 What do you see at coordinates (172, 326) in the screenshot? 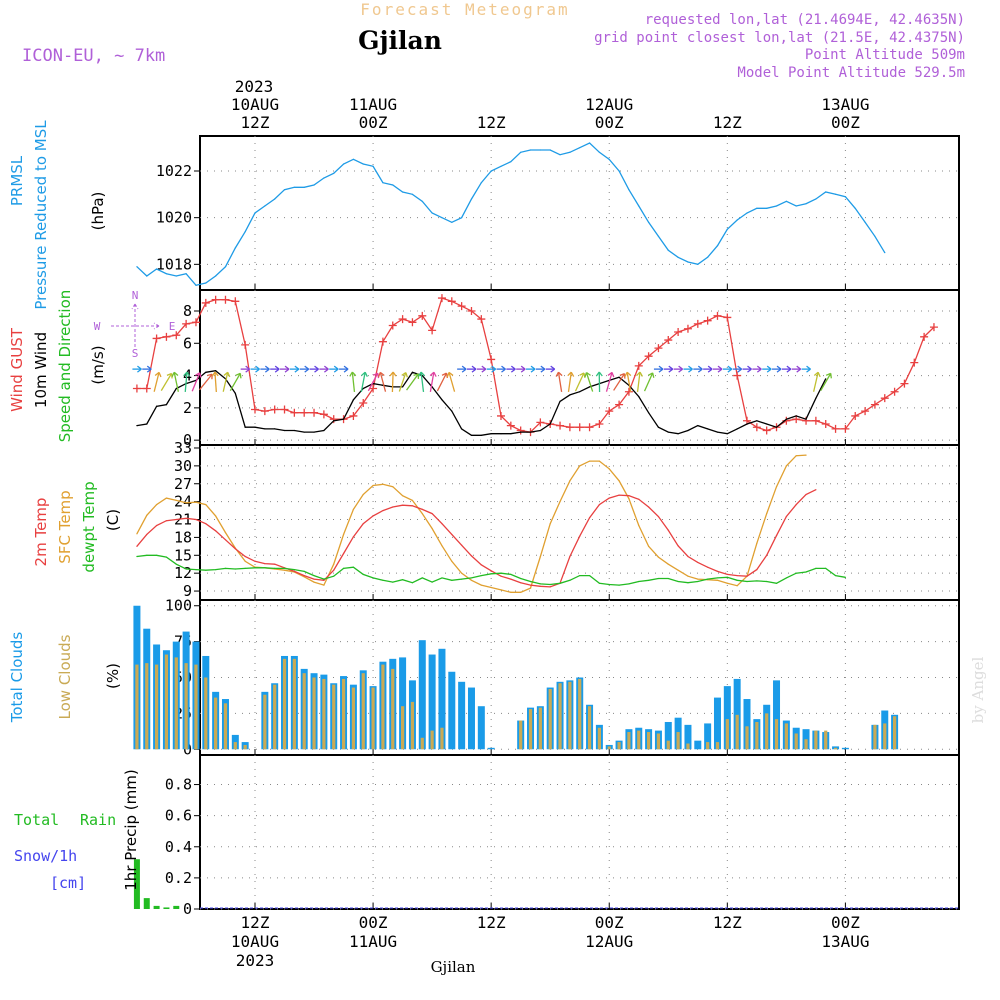
I see `compass-e: E` at bounding box center [172, 326].